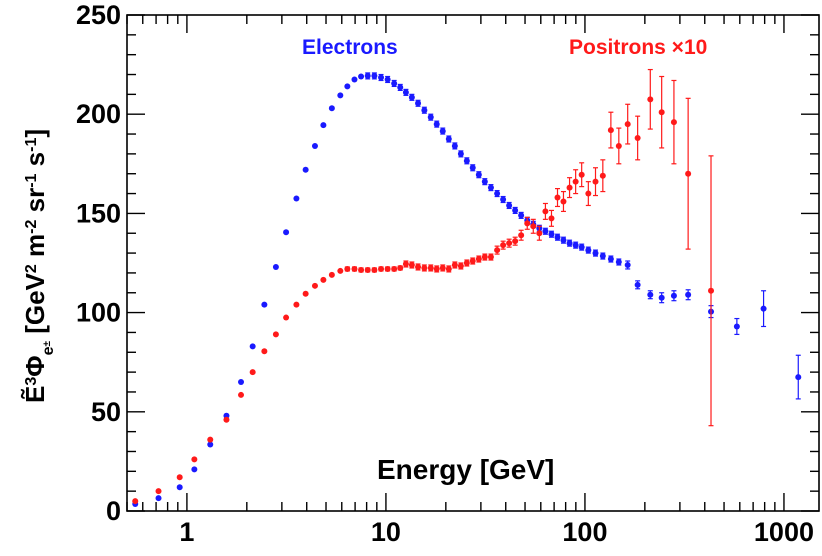  What do you see at coordinates (98, 313) in the screenshot?
I see `y-tick-label: 100` at bounding box center [98, 313].